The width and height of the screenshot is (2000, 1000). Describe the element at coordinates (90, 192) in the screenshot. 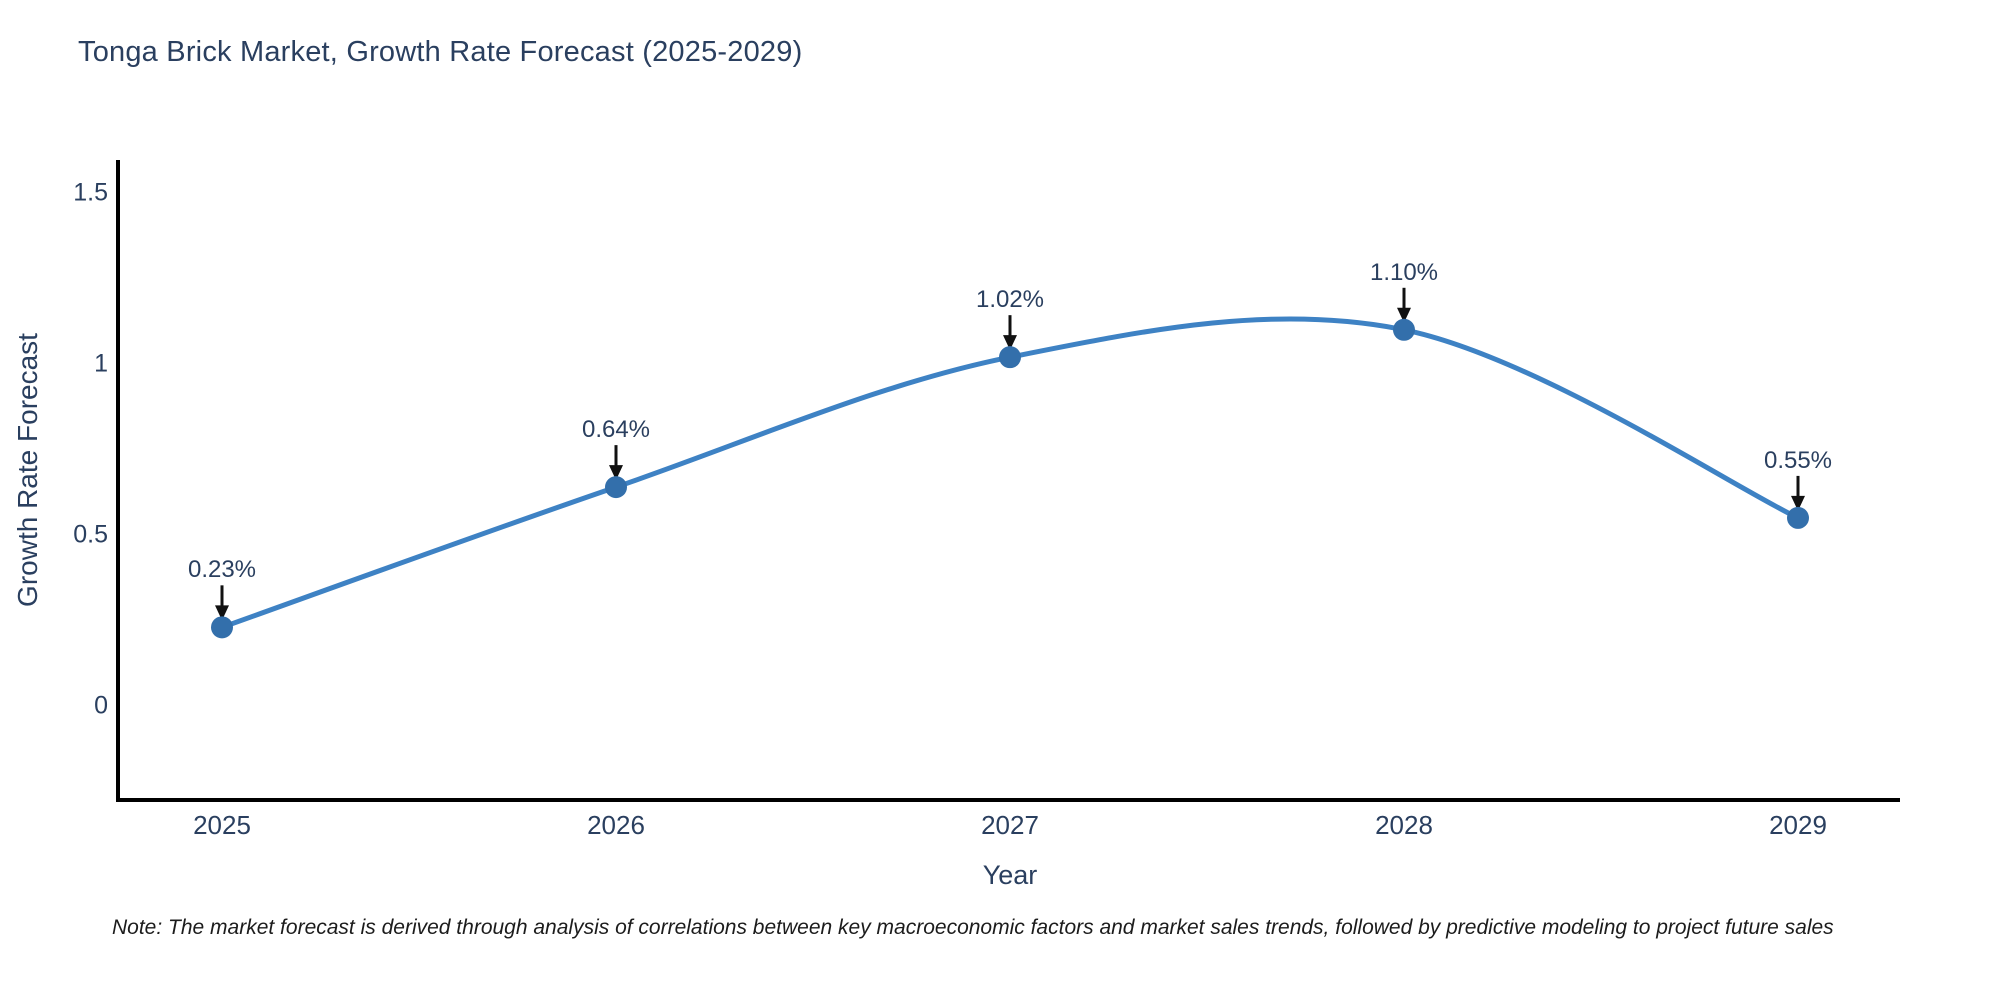

I see `y-tick-label: 1.5` at that location.